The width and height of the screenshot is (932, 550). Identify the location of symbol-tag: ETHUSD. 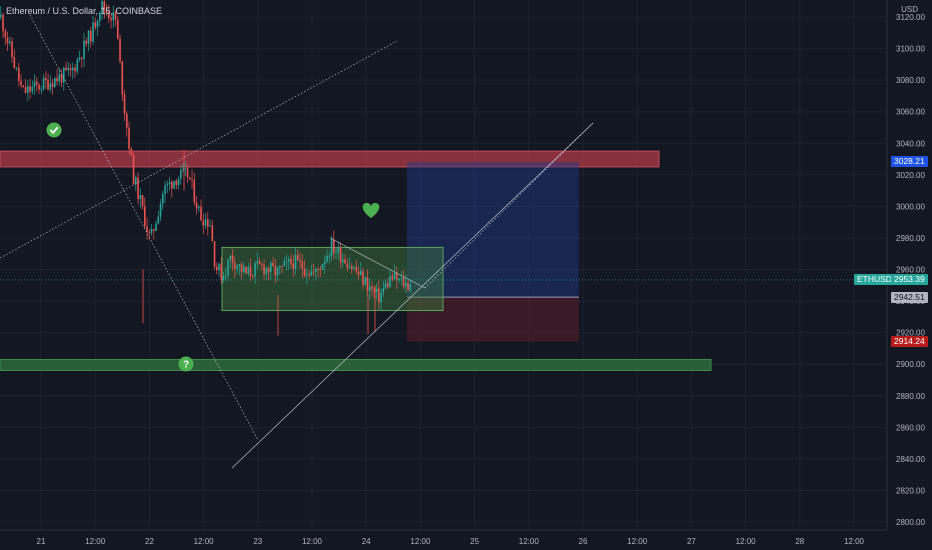
(874, 280).